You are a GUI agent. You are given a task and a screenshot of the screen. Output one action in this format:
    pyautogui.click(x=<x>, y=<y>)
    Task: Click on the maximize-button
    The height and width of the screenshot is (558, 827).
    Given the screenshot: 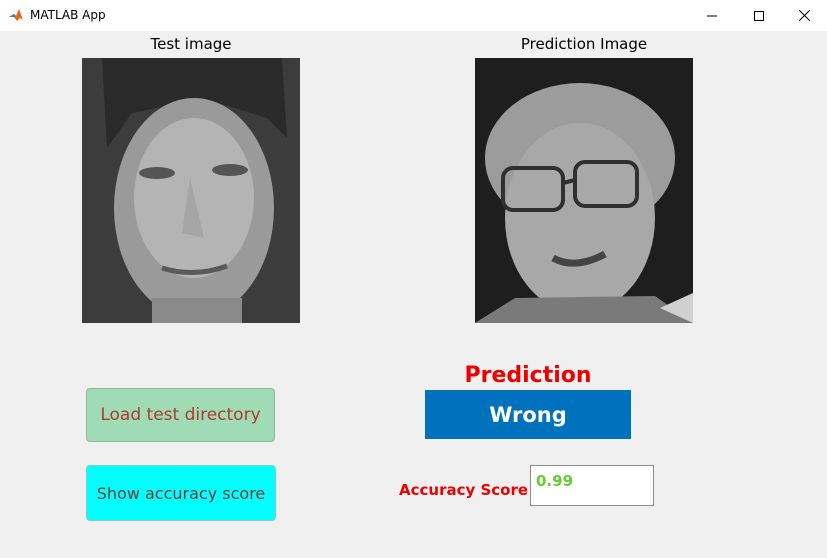 What is the action you would take?
    pyautogui.click(x=759, y=15)
    